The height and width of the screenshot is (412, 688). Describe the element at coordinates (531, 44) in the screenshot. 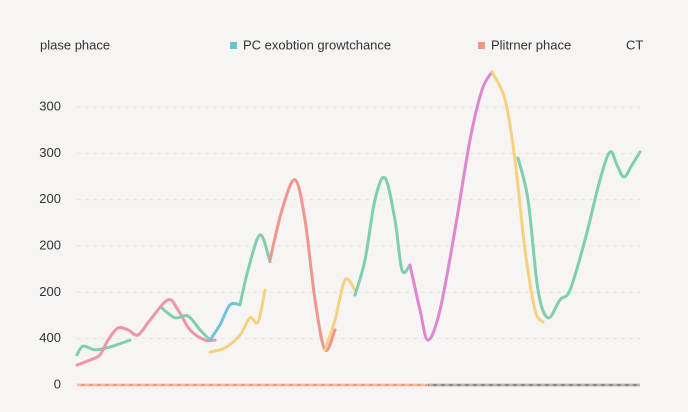

I see `legend-label: Plitrner phace` at that location.